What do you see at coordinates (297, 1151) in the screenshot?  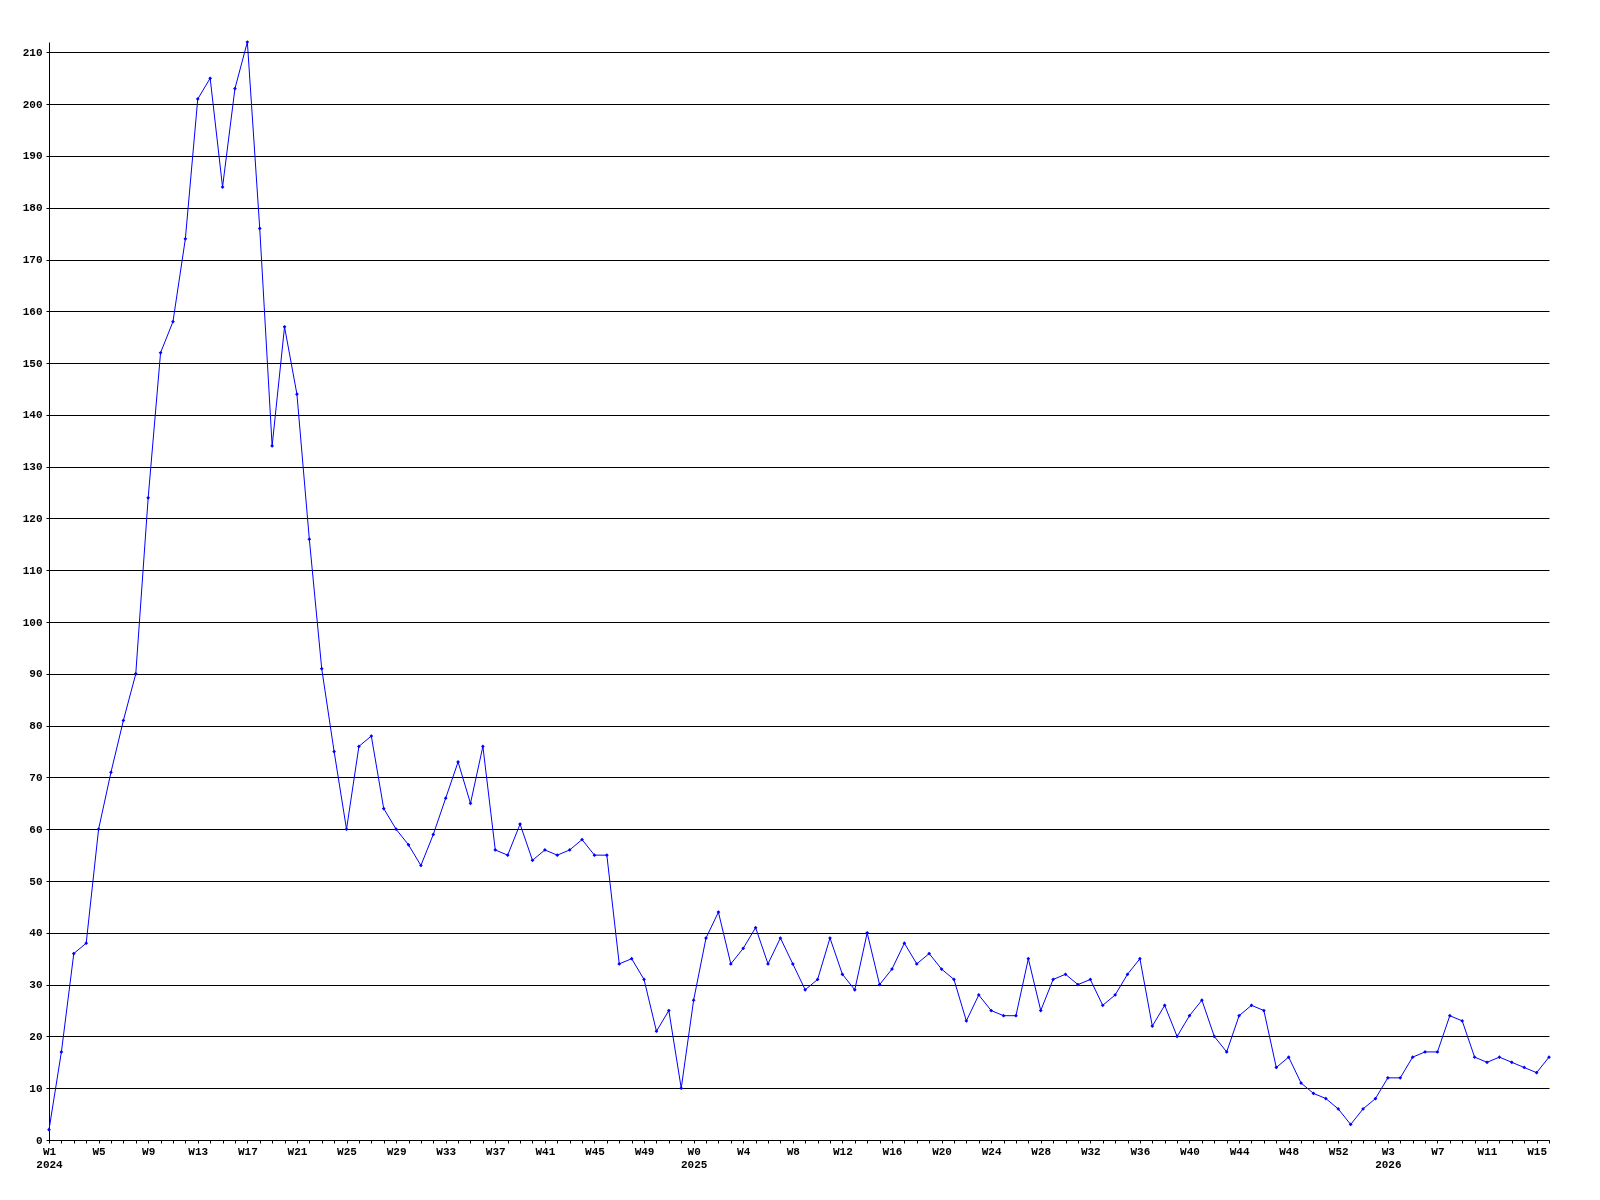 I see `x-tick-label: W21` at bounding box center [297, 1151].